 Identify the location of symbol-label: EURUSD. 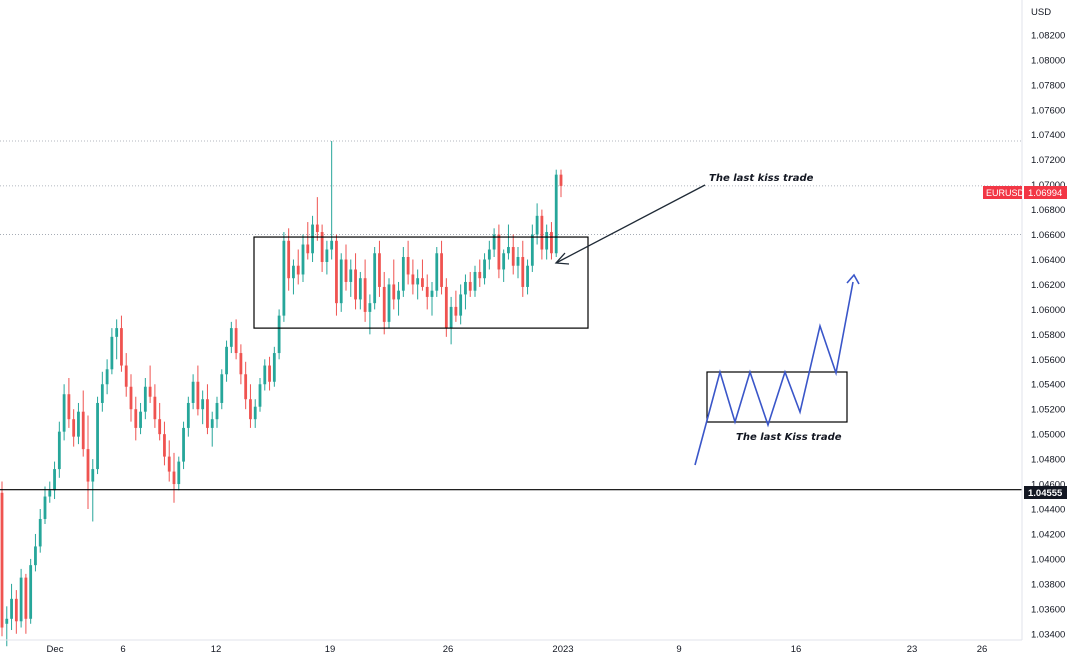
(1005, 193).